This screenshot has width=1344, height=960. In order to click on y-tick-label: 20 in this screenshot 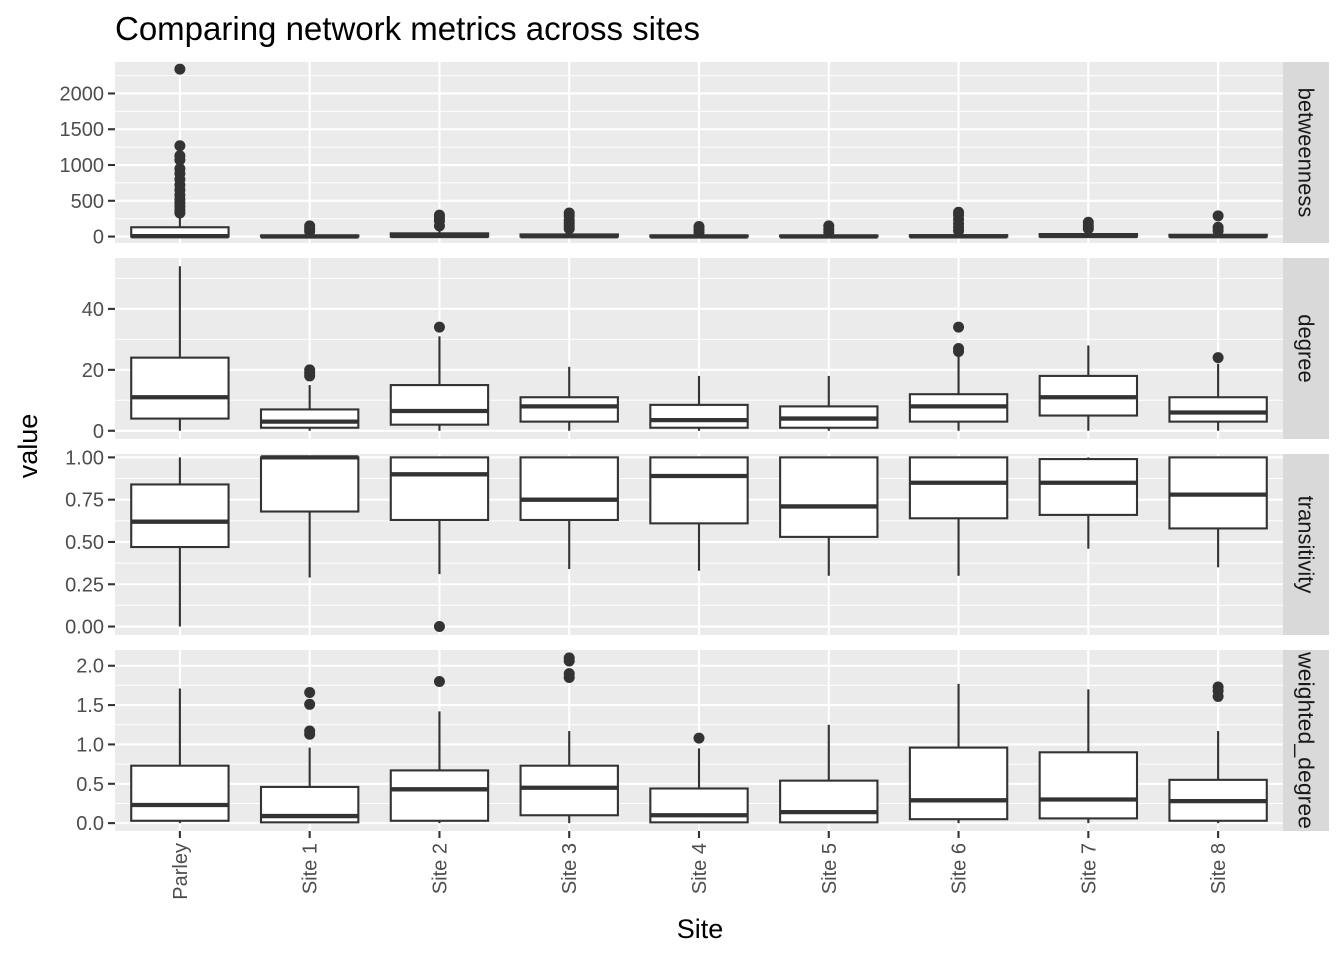, I will do `click(93, 371)`.